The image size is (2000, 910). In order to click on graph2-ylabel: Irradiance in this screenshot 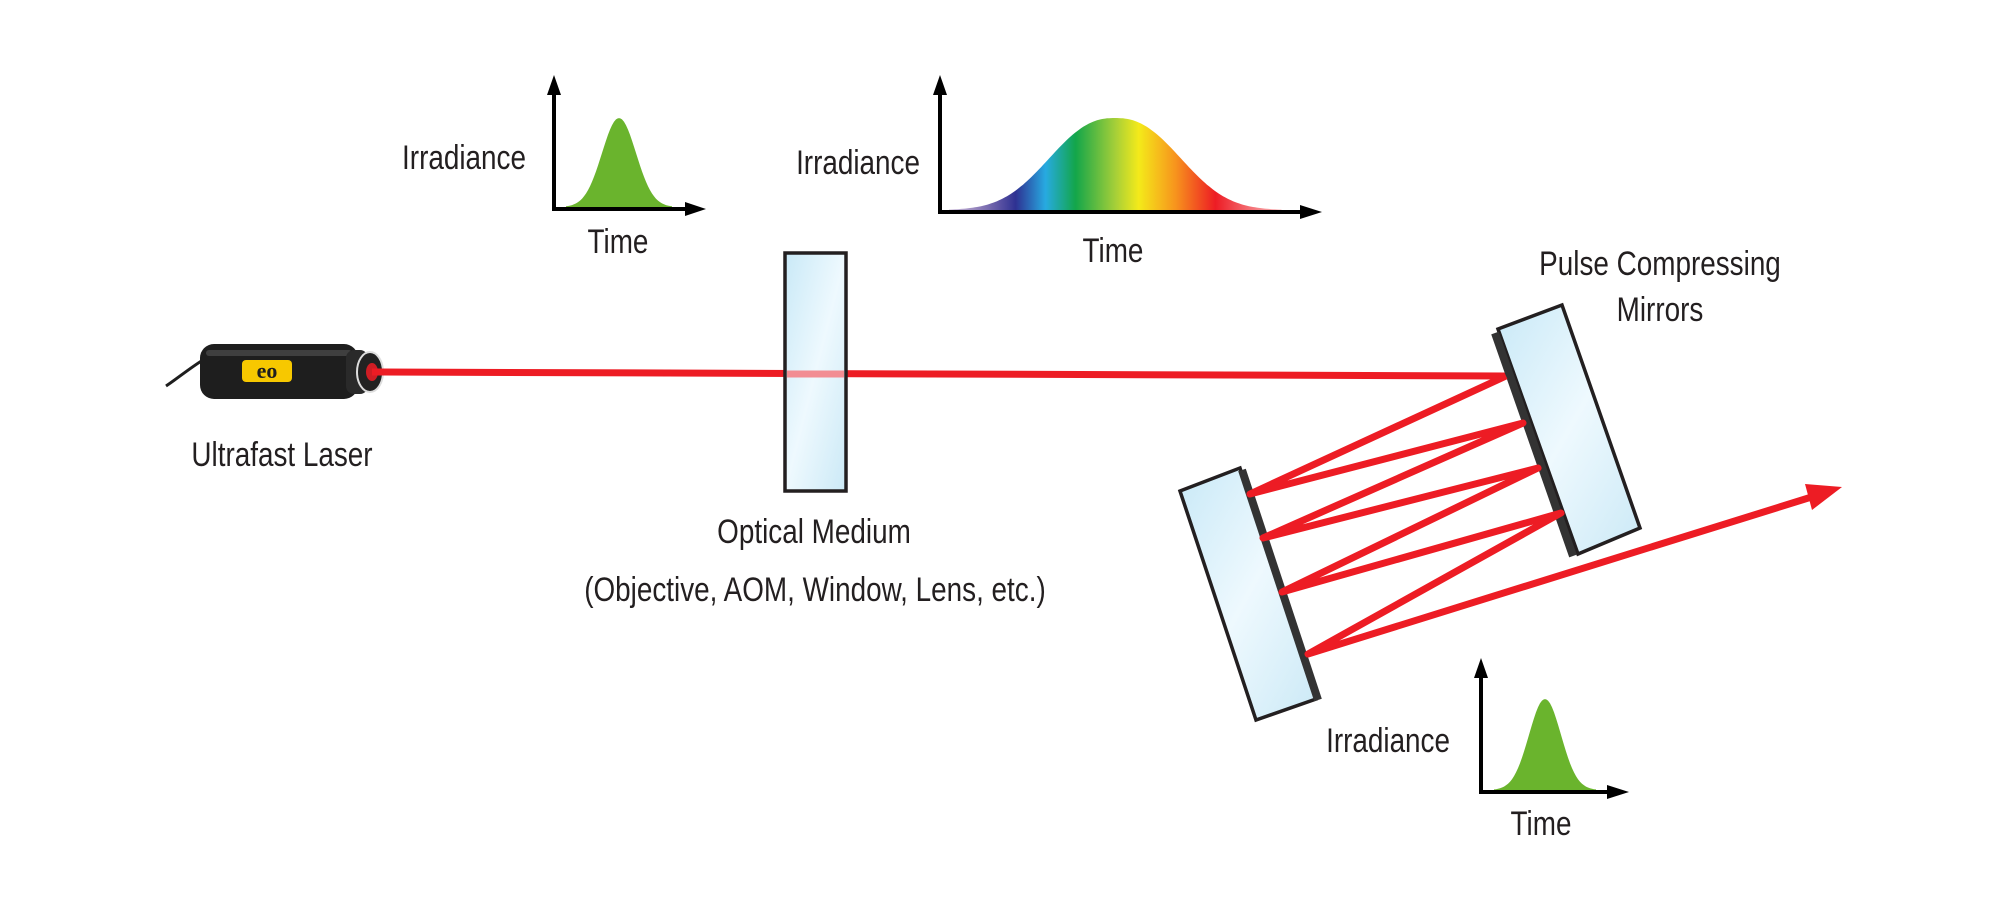, I will do `click(858, 162)`.